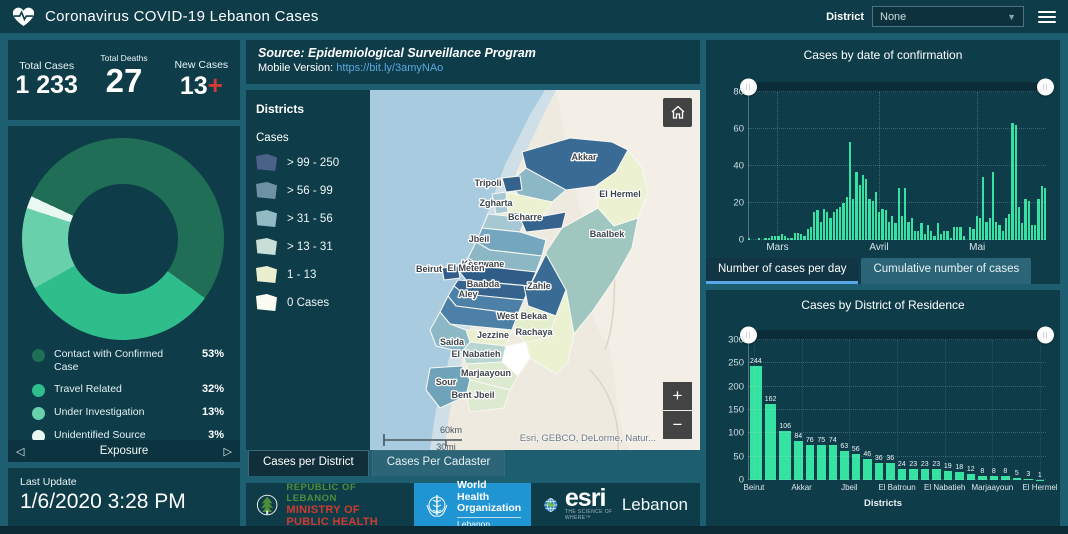  Describe the element at coordinates (677, 425) in the screenshot. I see `zoom-out-button: −` at that location.